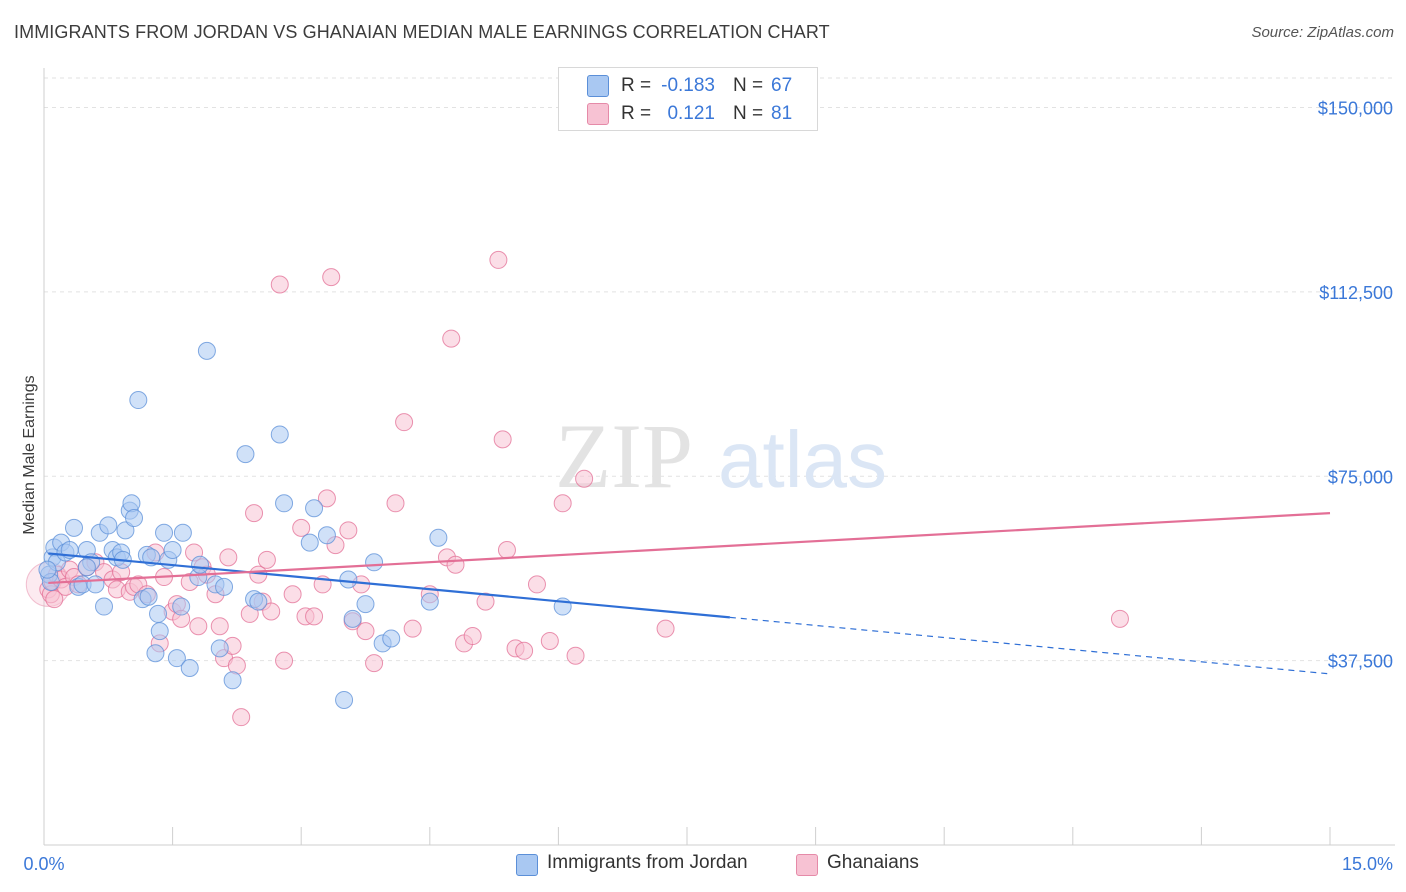 The image size is (1406, 892). Describe the element at coordinates (624, 456) in the screenshot. I see `watermark-zip: ZIP` at that location.